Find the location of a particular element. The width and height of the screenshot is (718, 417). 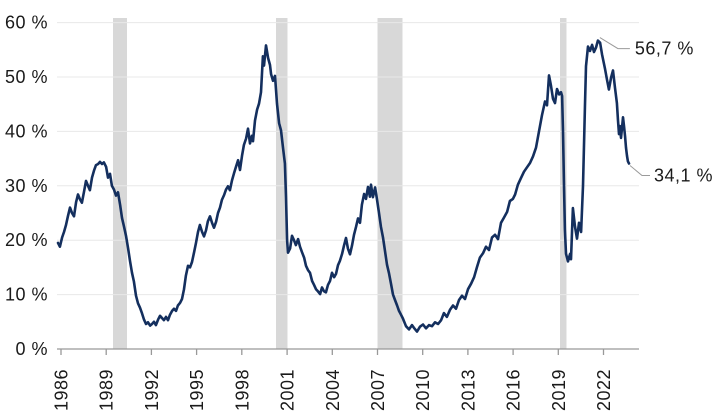

x-tick-label: 2016 is located at coordinates (514, 390).